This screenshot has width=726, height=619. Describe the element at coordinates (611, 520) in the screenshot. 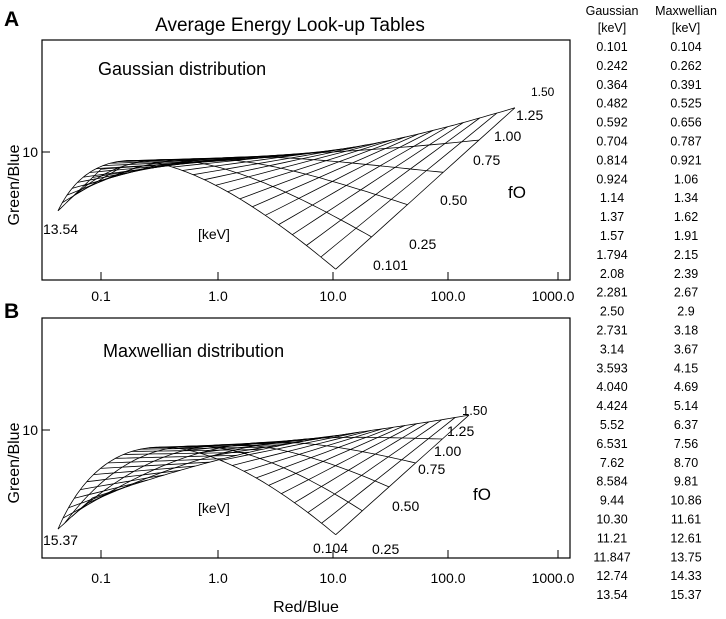

I see `table-cell-gaussian: 10.30` at that location.